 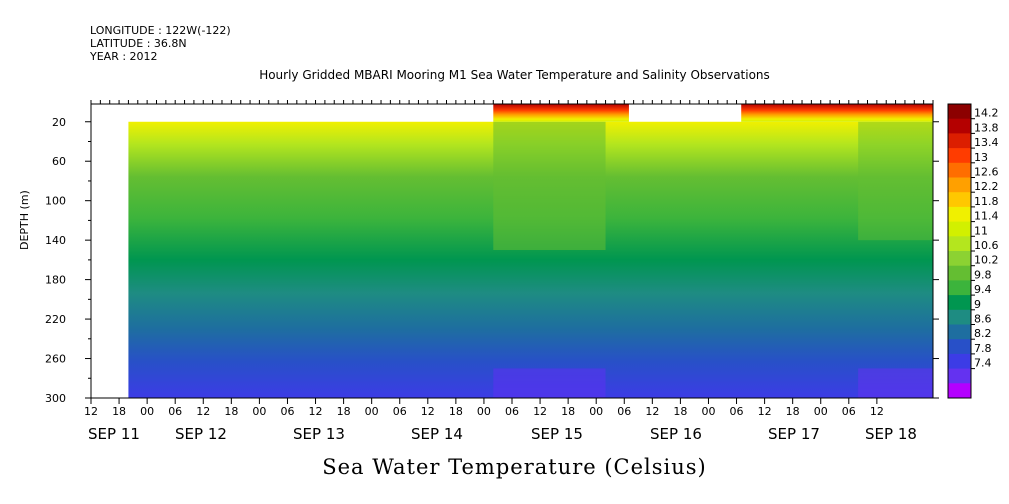 I want to click on colorbar-label: 9.8, so click(x=983, y=274).